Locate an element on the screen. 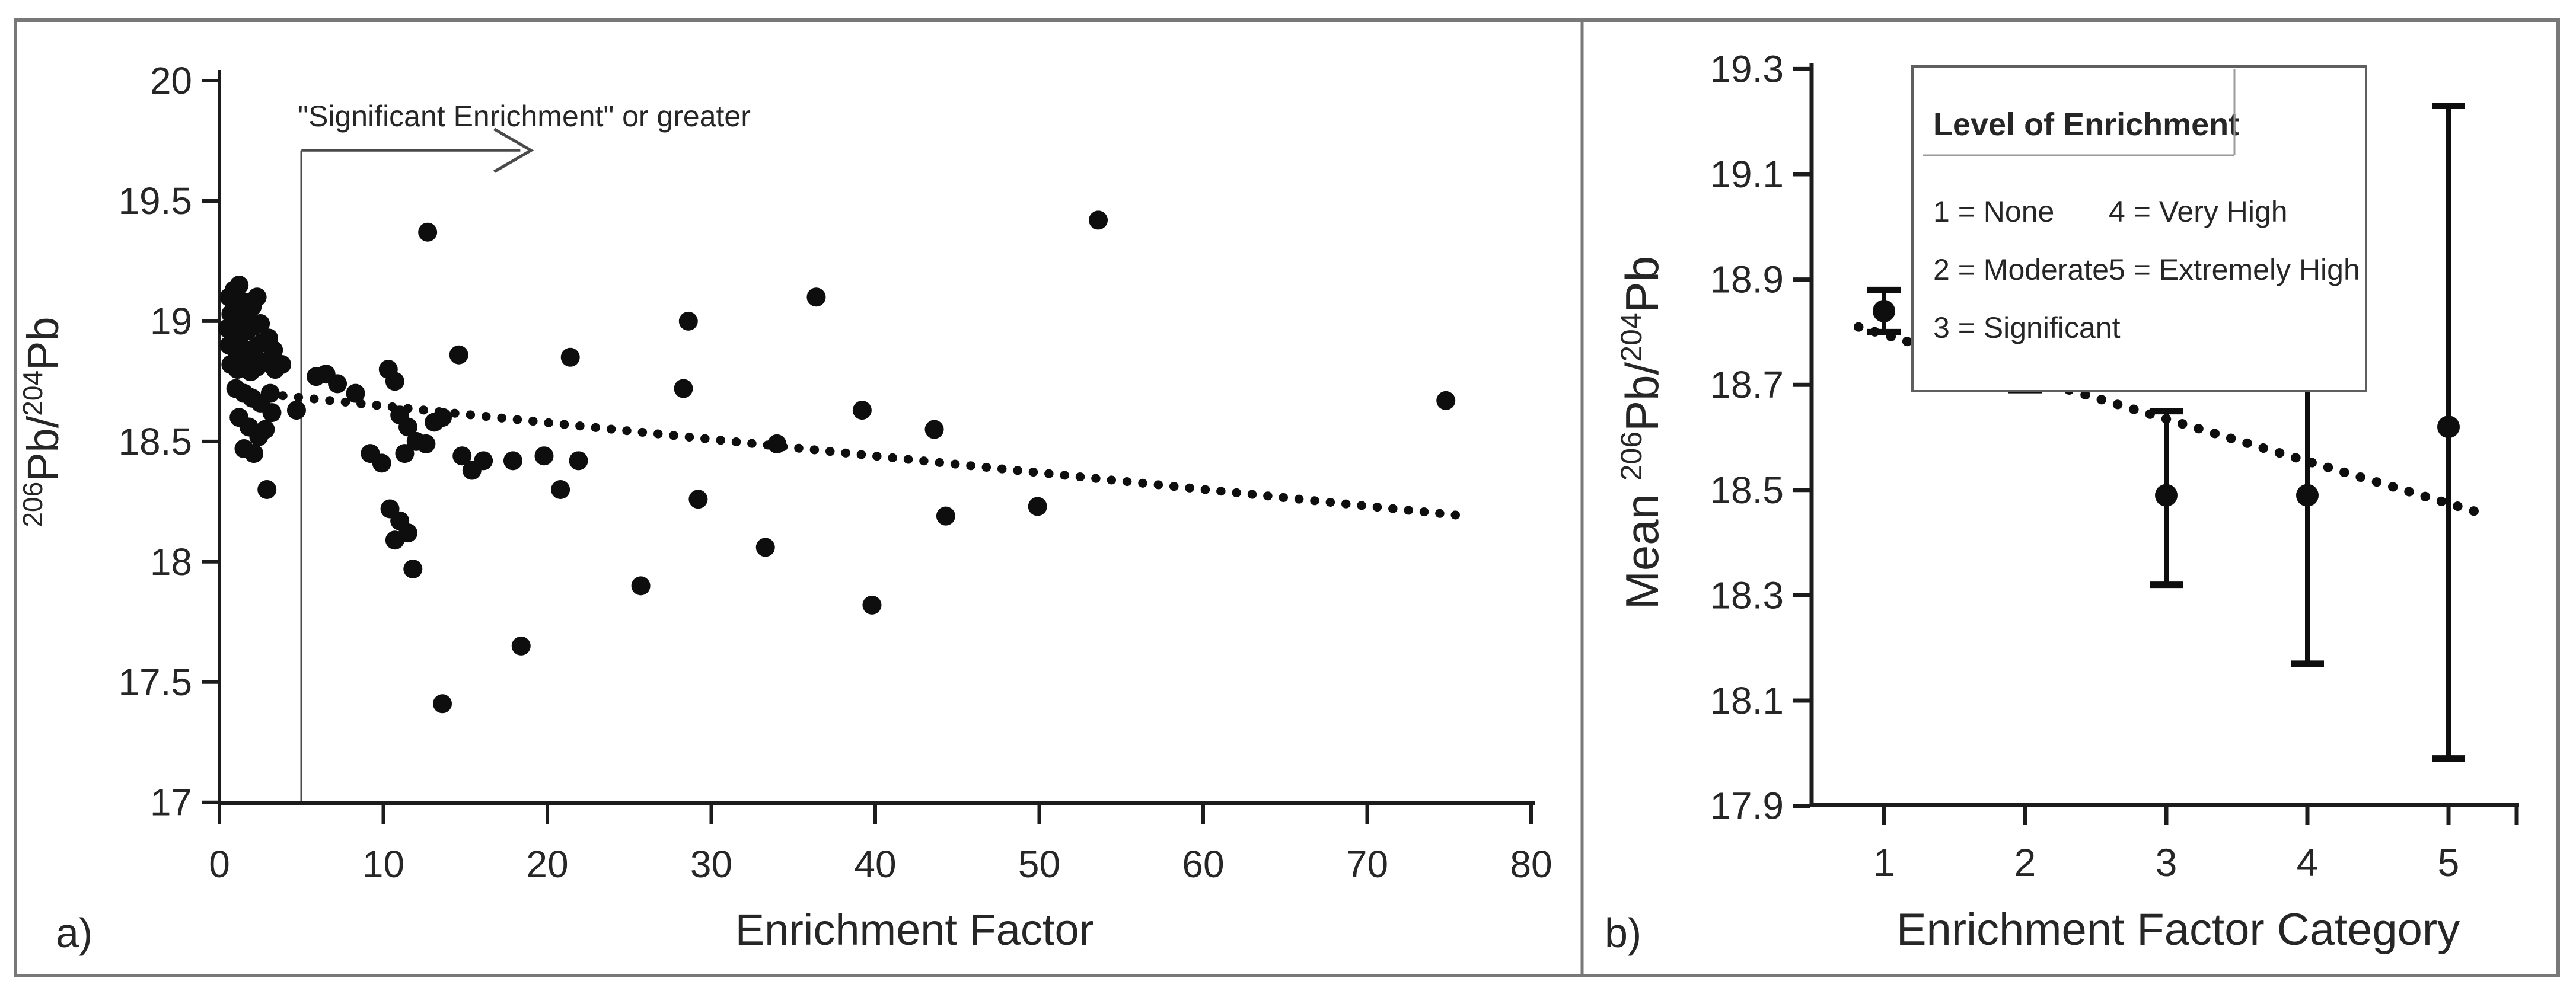 This screenshot has width=2576, height=991. y-tick-label: 19.5 is located at coordinates (155, 201).